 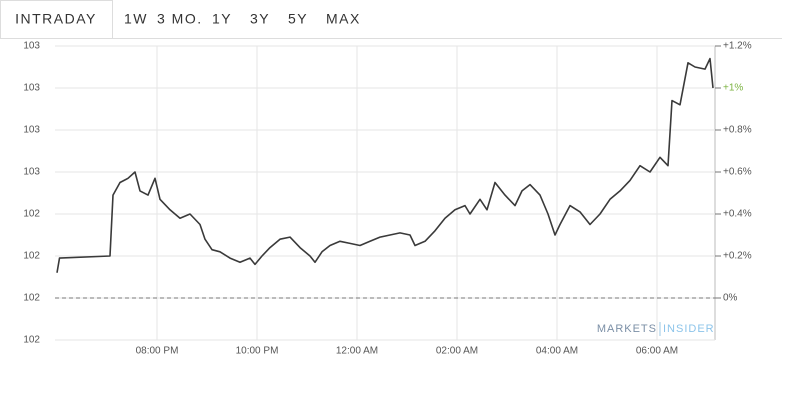 I want to click on y2-tick-label: 0%, so click(x=730, y=298).